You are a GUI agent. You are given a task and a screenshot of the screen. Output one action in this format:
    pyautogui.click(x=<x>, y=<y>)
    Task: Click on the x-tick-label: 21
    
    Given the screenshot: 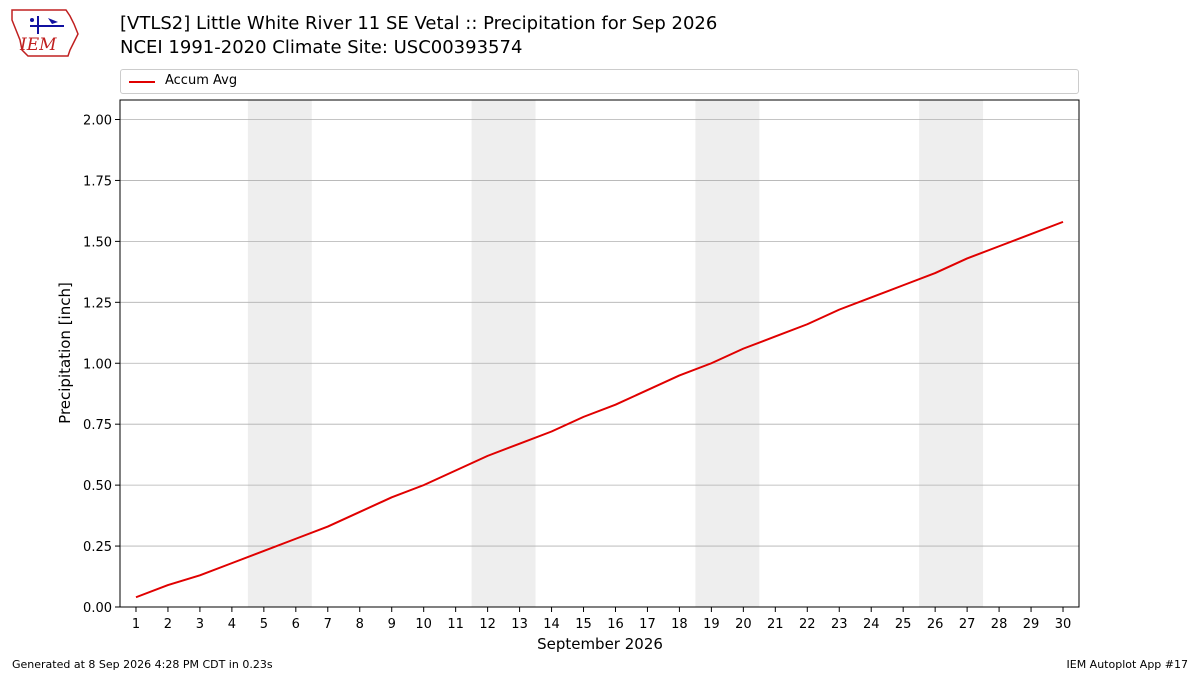 What is the action you would take?
    pyautogui.click(x=775, y=624)
    